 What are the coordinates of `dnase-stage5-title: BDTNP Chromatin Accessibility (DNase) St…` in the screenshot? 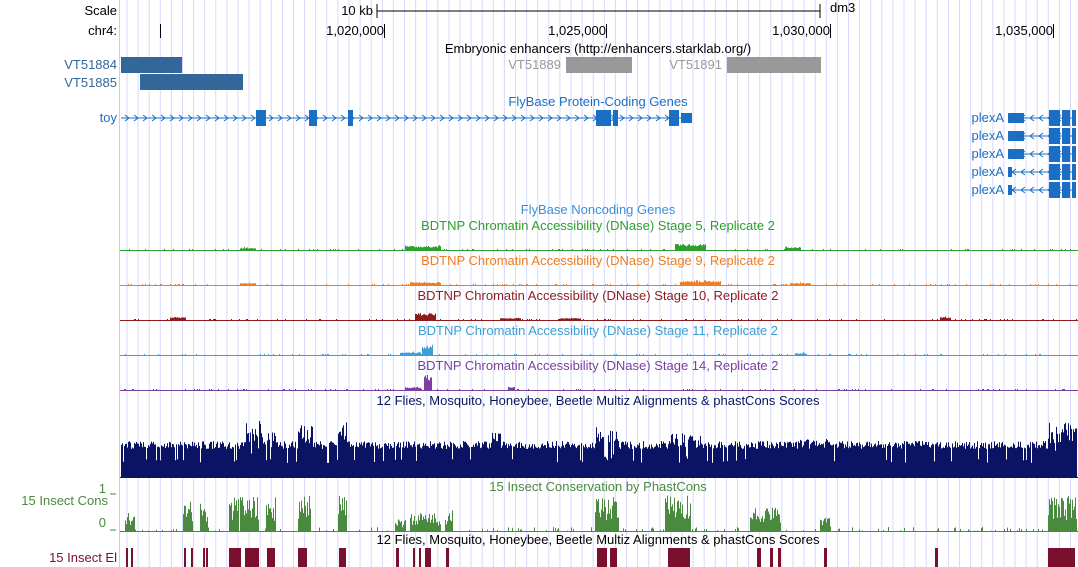 It's located at (598, 225).